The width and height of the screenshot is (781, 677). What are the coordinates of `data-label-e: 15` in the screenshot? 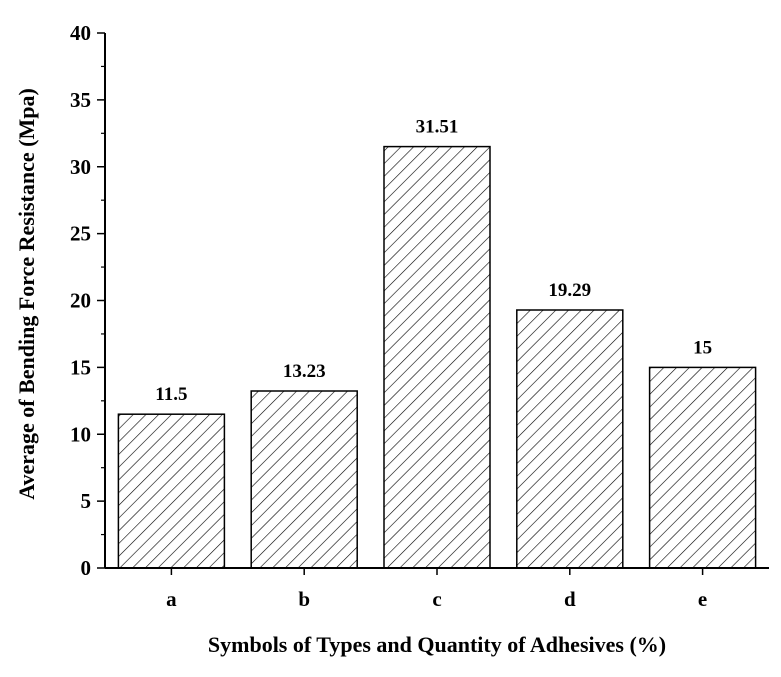 It's located at (702, 347).